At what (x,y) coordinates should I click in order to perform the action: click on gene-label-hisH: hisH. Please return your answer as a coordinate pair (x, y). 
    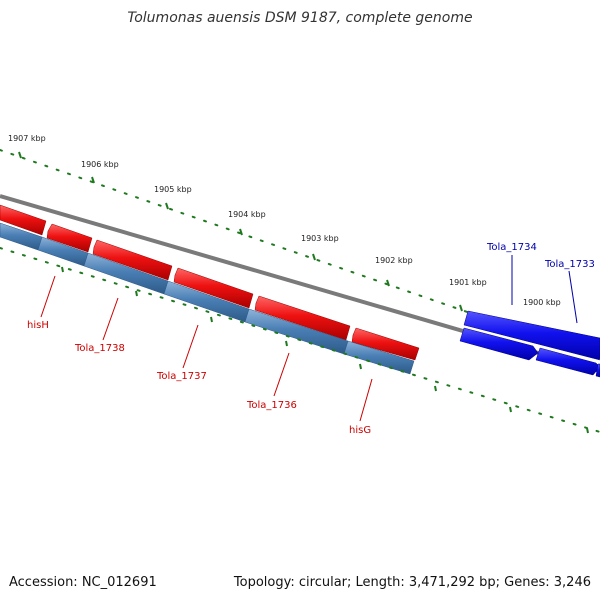
    Looking at the image, I should click on (38, 325).